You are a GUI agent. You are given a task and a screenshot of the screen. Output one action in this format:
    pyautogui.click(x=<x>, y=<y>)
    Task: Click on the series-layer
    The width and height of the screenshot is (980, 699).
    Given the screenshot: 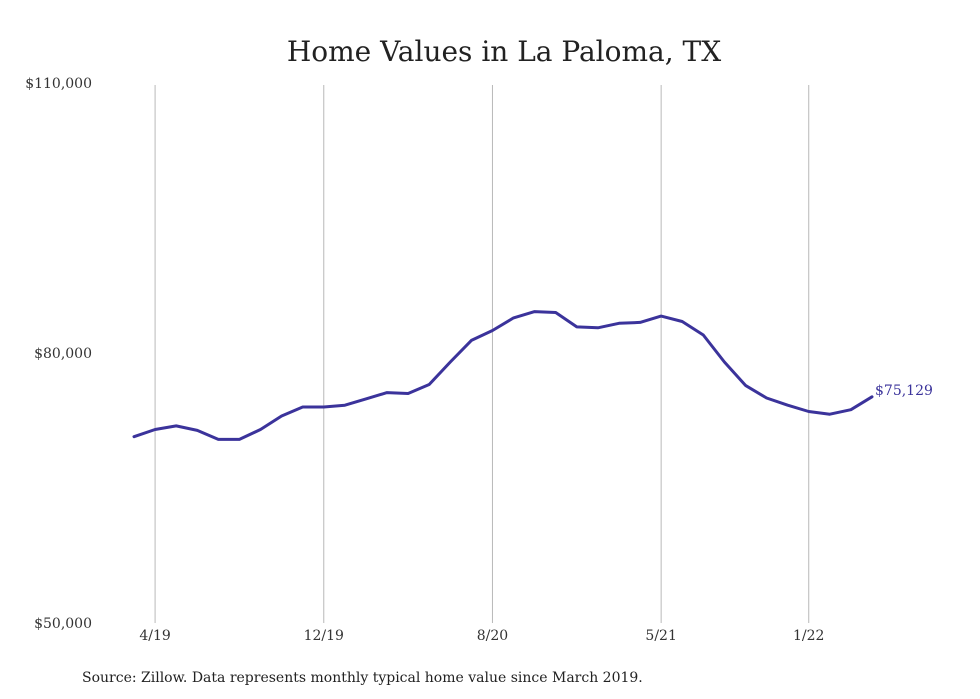 What is the action you would take?
    pyautogui.click(x=503, y=375)
    